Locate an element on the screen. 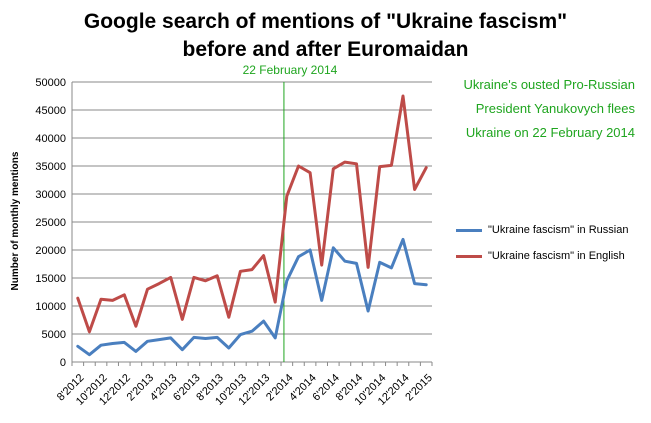 Image resolution: width=651 pixels, height=423 pixels. y-tick-label-0: 0 is located at coordinates (63, 363).